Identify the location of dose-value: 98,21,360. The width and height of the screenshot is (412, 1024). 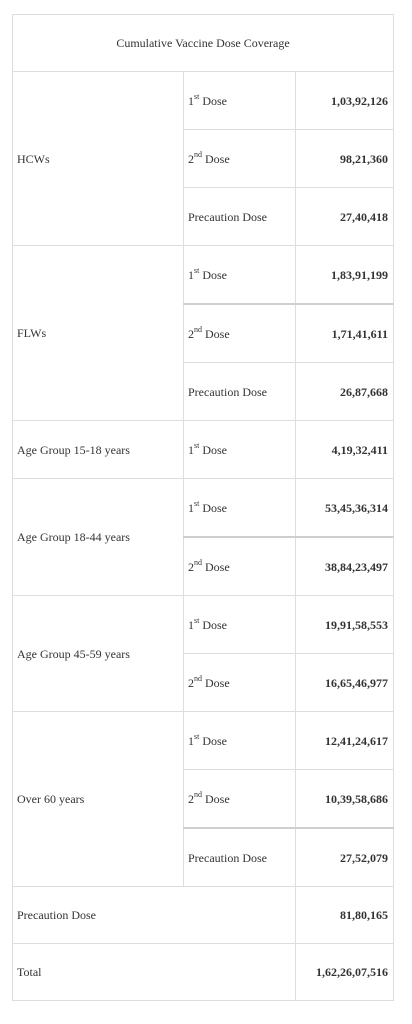
(344, 158).